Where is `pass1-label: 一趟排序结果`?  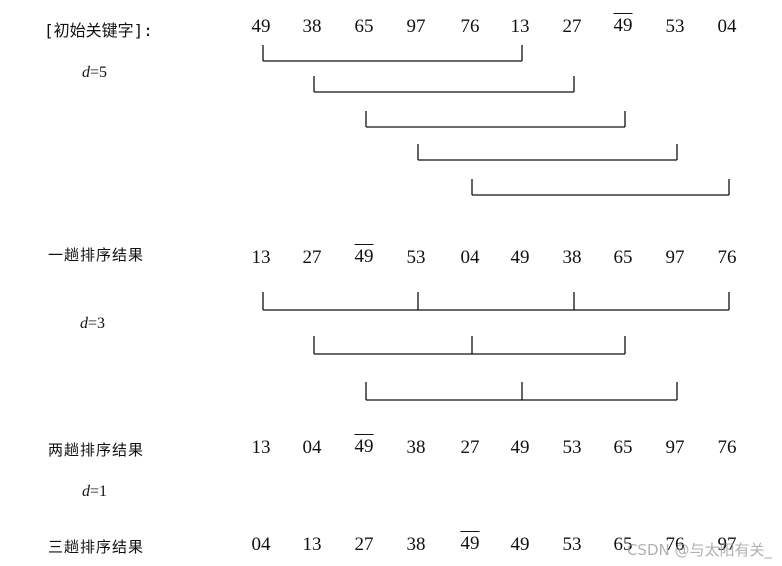
pass1-label: 一趟排序结果 is located at coordinates (96, 255).